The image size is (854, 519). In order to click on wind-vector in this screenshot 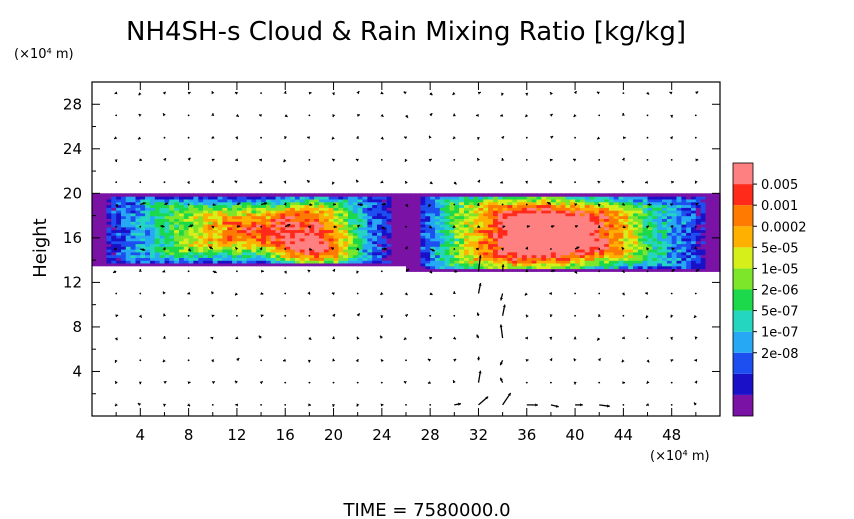, I will do `click(575, 315)`.